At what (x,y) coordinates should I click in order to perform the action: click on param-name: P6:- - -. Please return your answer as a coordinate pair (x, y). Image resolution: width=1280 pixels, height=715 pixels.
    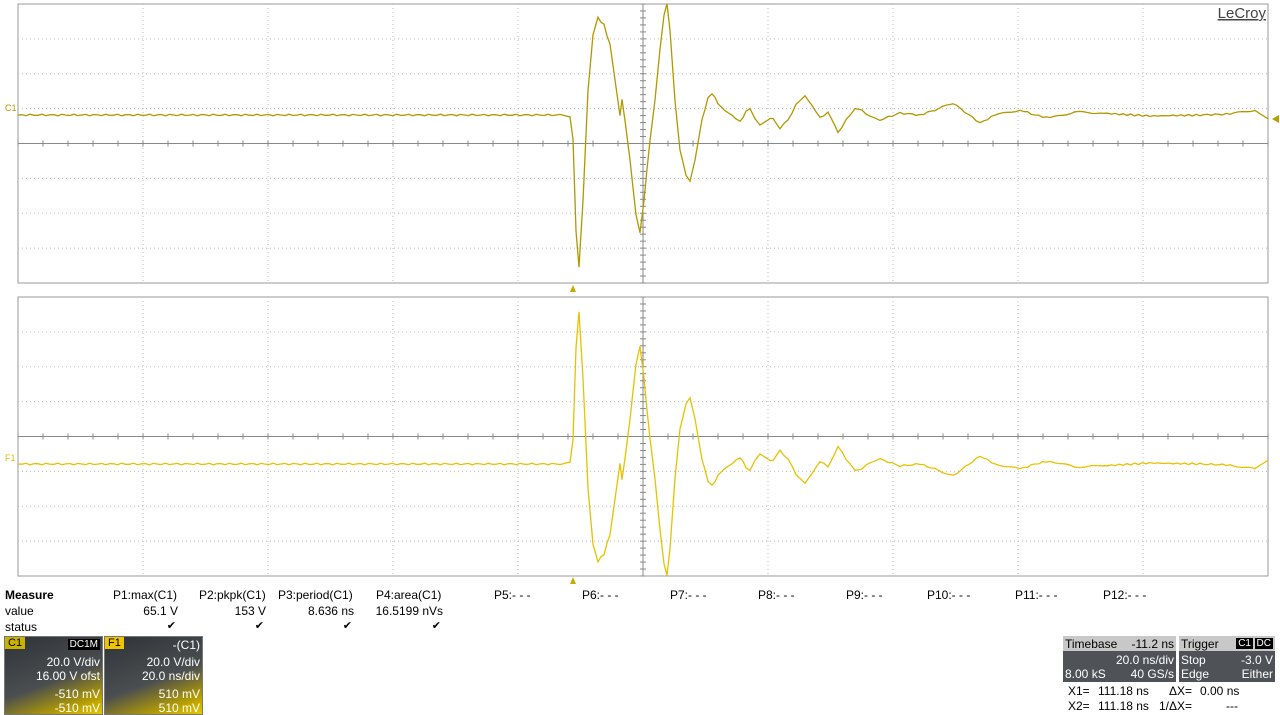
    Looking at the image, I should click on (600, 595).